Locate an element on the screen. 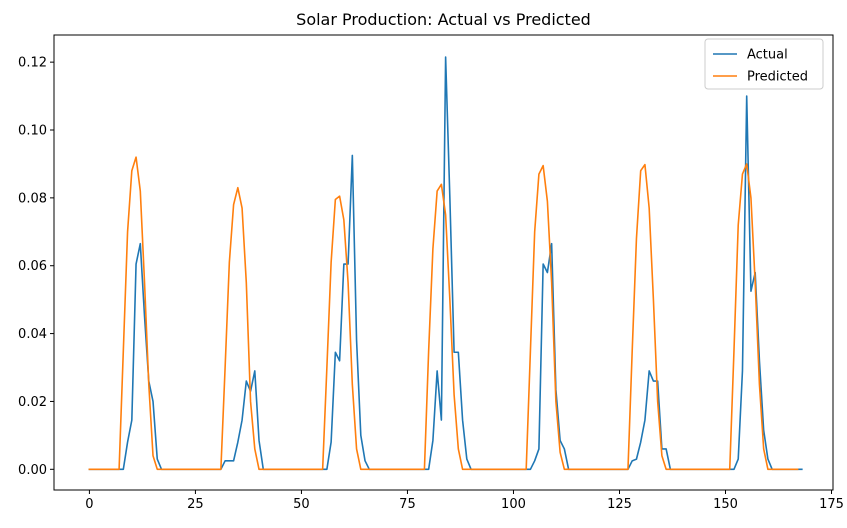 The height and width of the screenshot is (528, 847). chart-title: Solar Production: Actual vs Predicted is located at coordinates (443, 19).